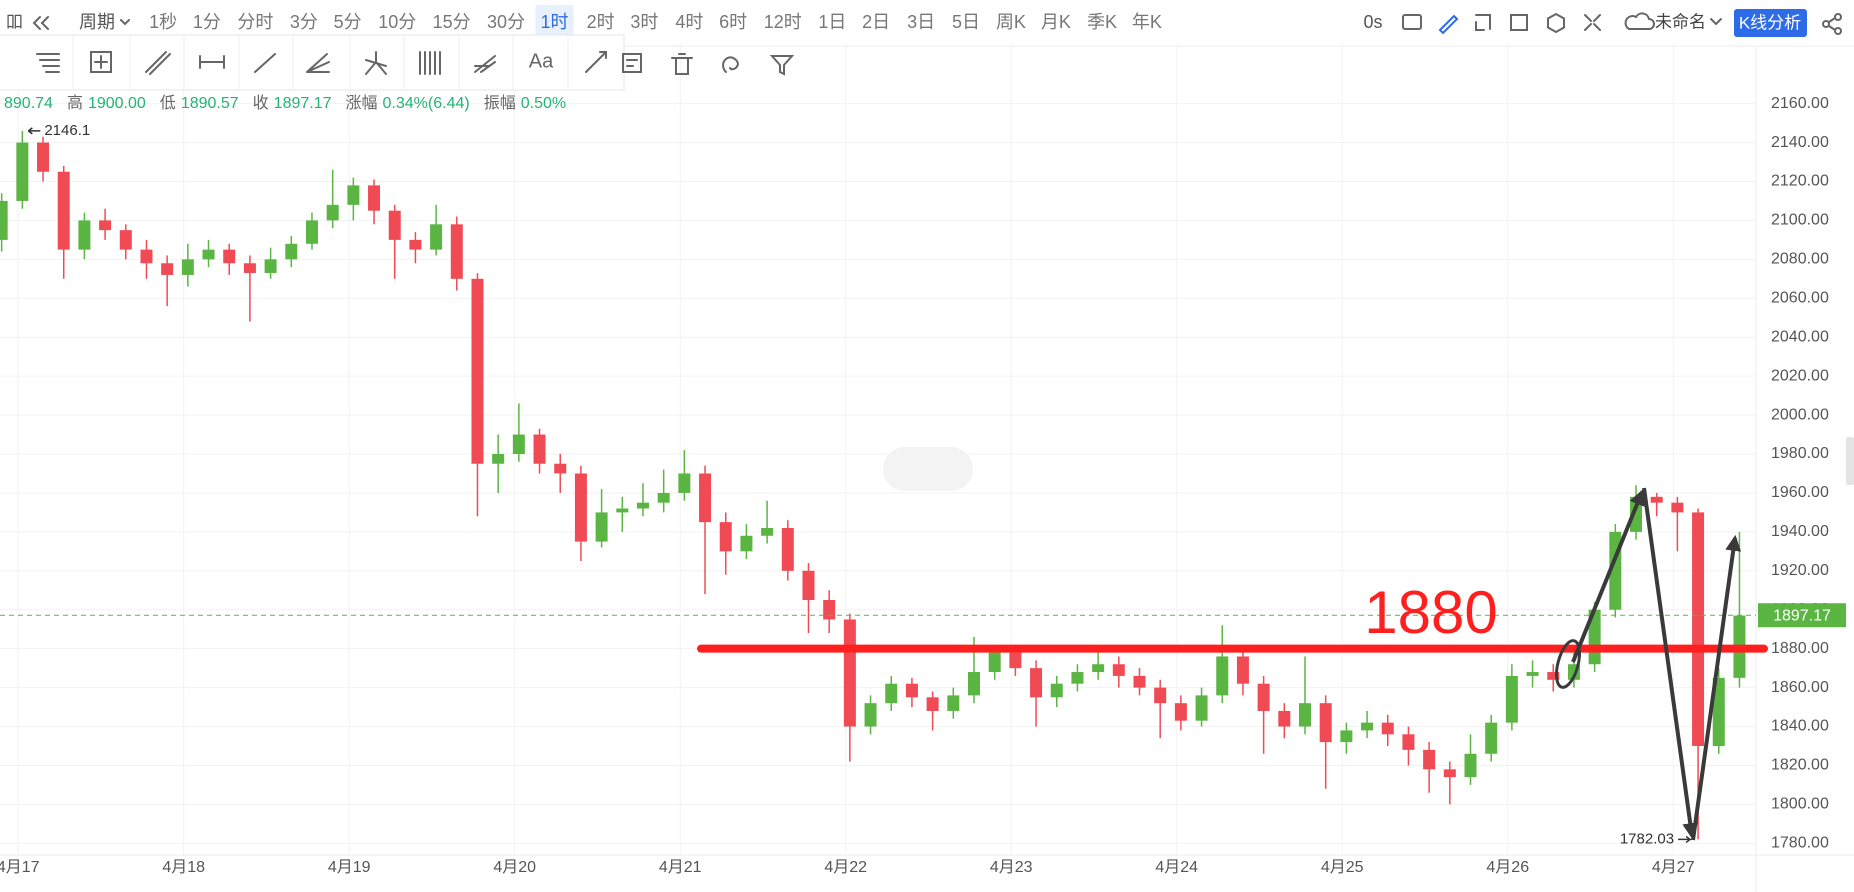 Image resolution: width=1854 pixels, height=892 pixels. Describe the element at coordinates (555, 22) in the screenshot. I see `period-option: 1时` at that location.